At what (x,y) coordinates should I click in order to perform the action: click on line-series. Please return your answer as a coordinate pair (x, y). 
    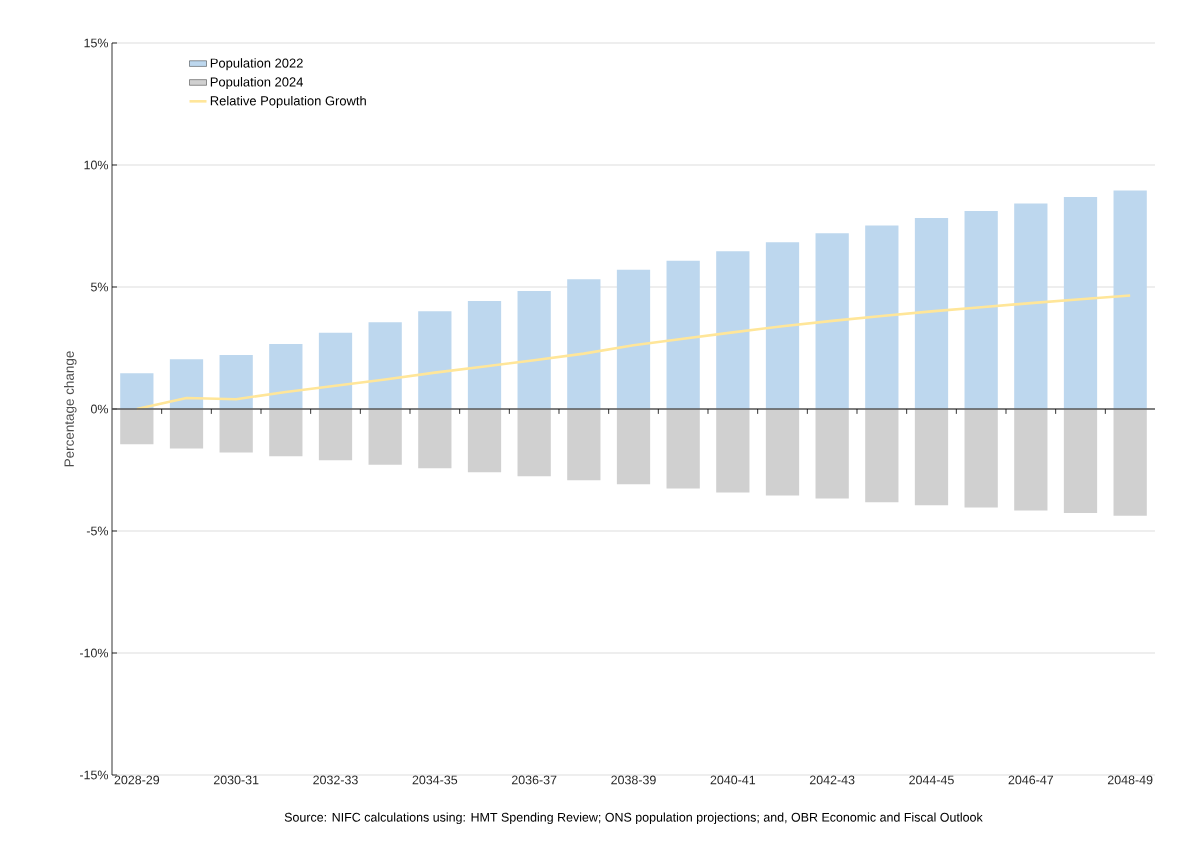
    Looking at the image, I should click on (633, 352).